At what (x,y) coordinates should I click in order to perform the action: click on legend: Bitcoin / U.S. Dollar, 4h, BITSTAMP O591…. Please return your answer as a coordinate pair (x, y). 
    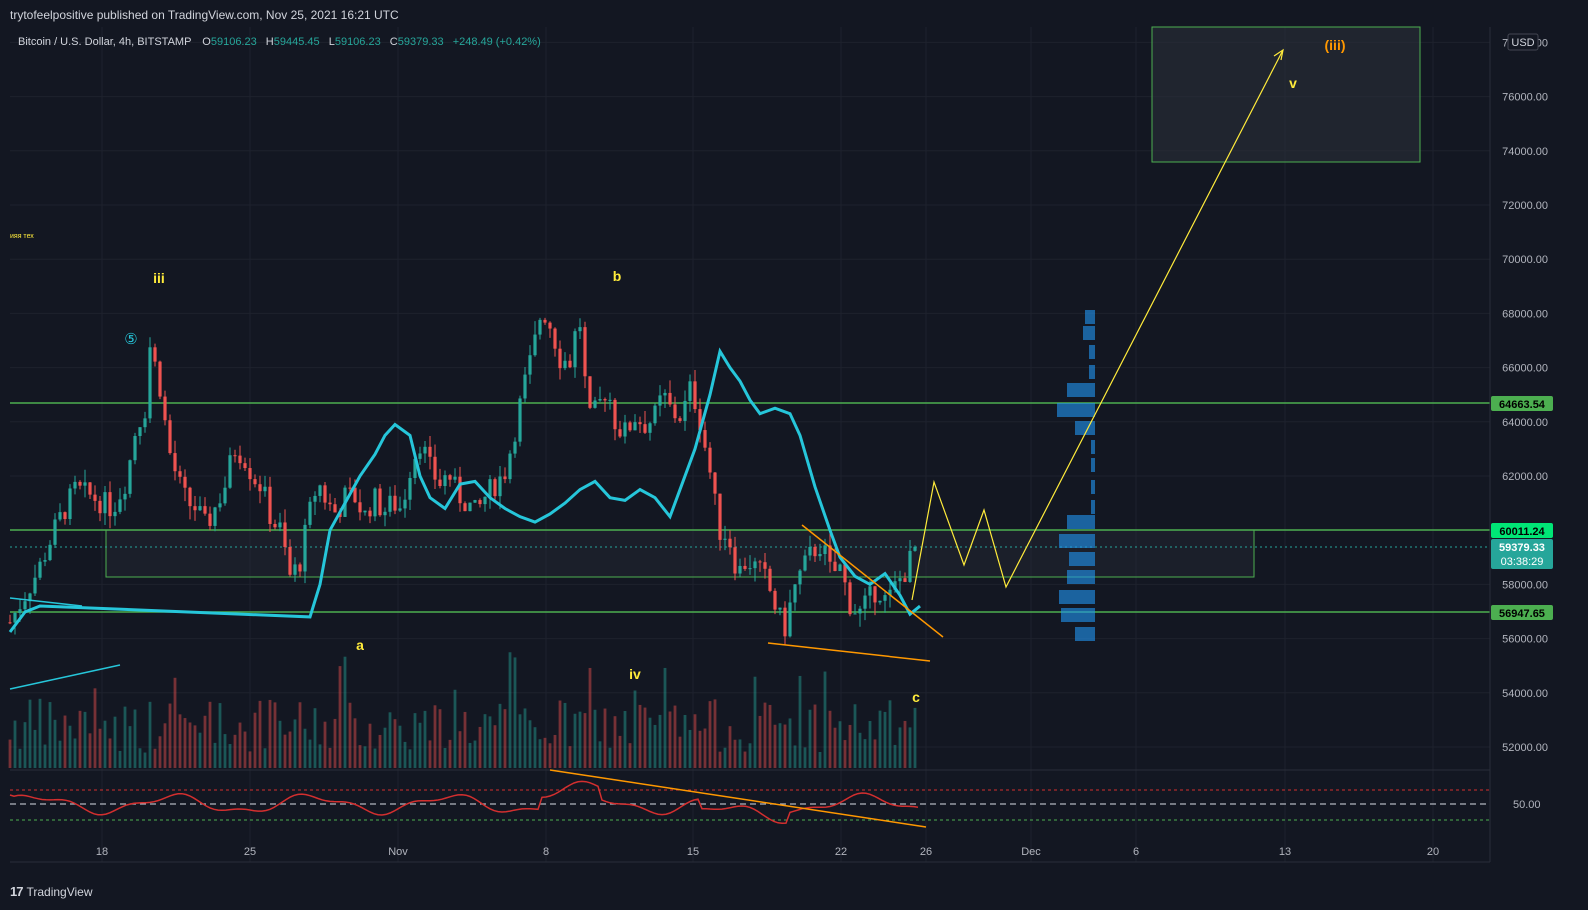
    Looking at the image, I should click on (279, 42).